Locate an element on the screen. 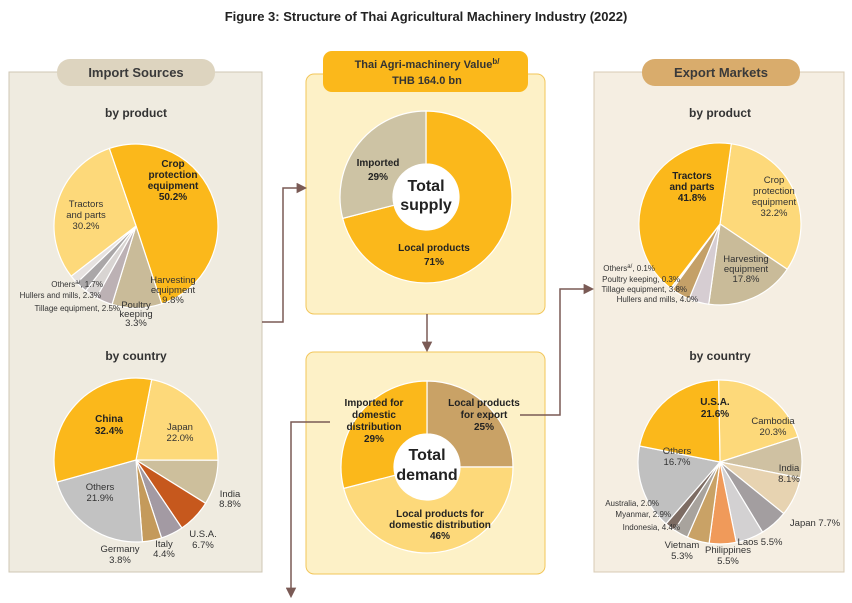 This screenshot has width=852, height=603. export-by-product-label-others: Othersa/, 0.1% is located at coordinates (629, 268).